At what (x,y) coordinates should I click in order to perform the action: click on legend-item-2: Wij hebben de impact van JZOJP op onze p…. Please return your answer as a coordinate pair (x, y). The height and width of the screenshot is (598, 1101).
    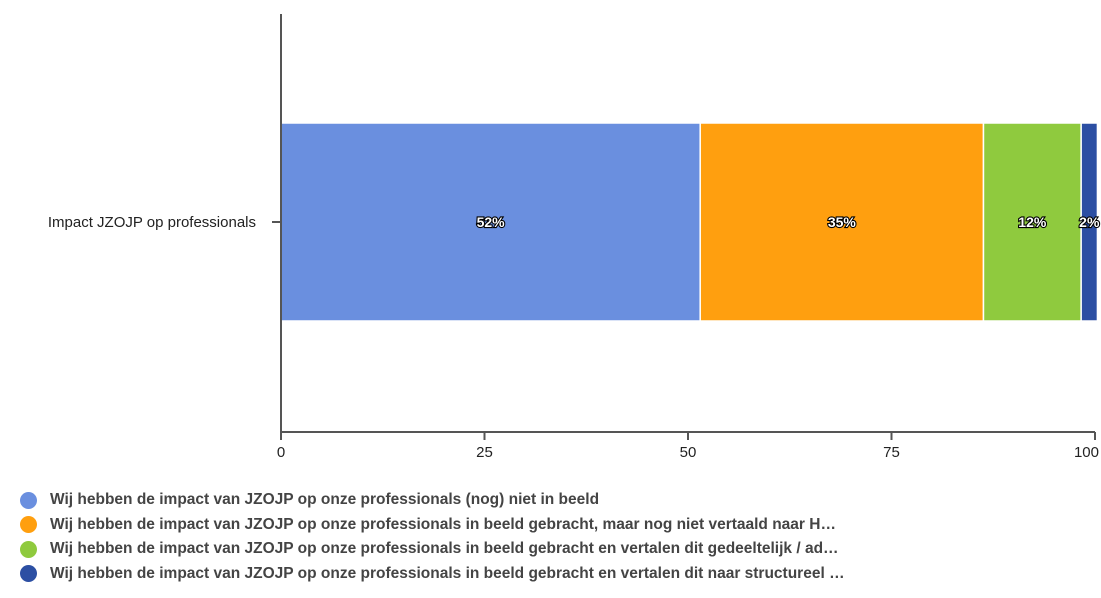
    Looking at the image, I should click on (555, 525).